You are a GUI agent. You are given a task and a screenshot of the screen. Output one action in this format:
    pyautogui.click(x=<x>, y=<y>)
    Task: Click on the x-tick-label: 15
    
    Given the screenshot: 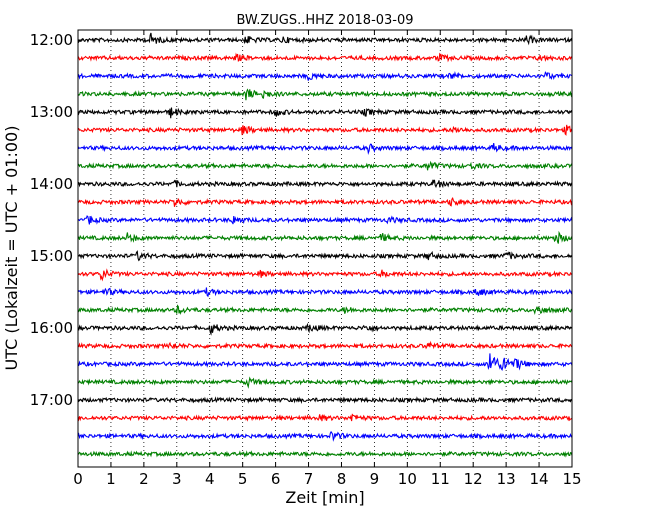 What is the action you would take?
    pyautogui.click(x=571, y=479)
    